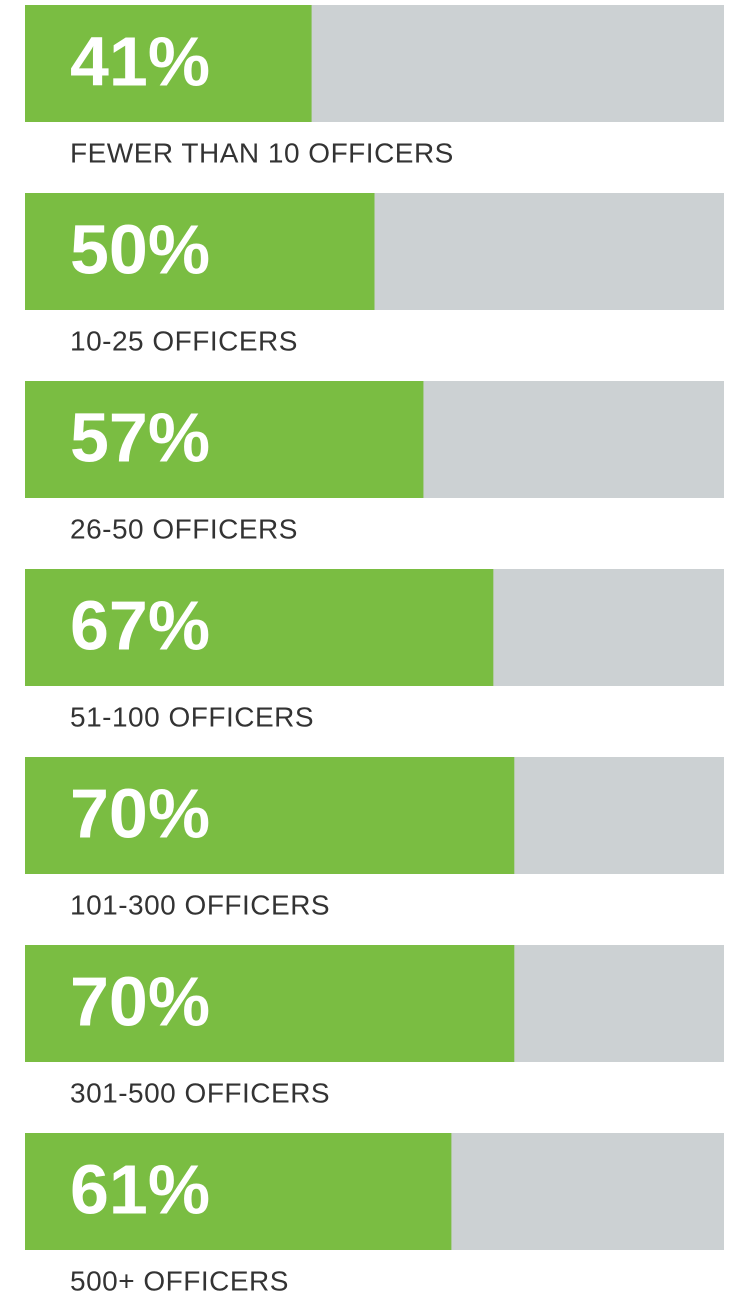  I want to click on category-label: 301-500 OFFICERS, so click(200, 1092).